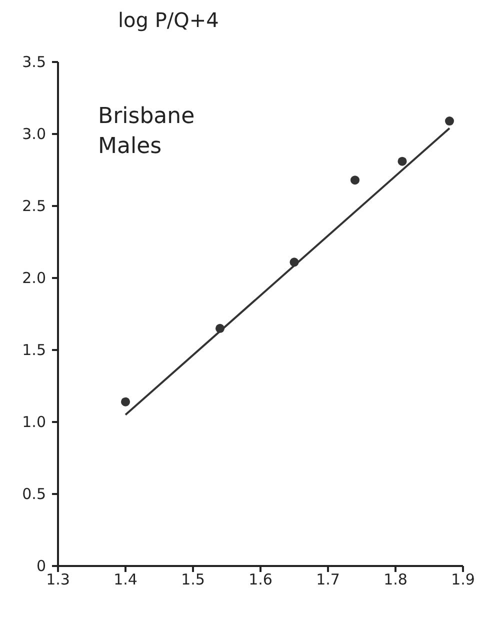 This screenshot has height=620, width=491. Describe the element at coordinates (34, 350) in the screenshot. I see `y-tick-label: 1.5` at that location.